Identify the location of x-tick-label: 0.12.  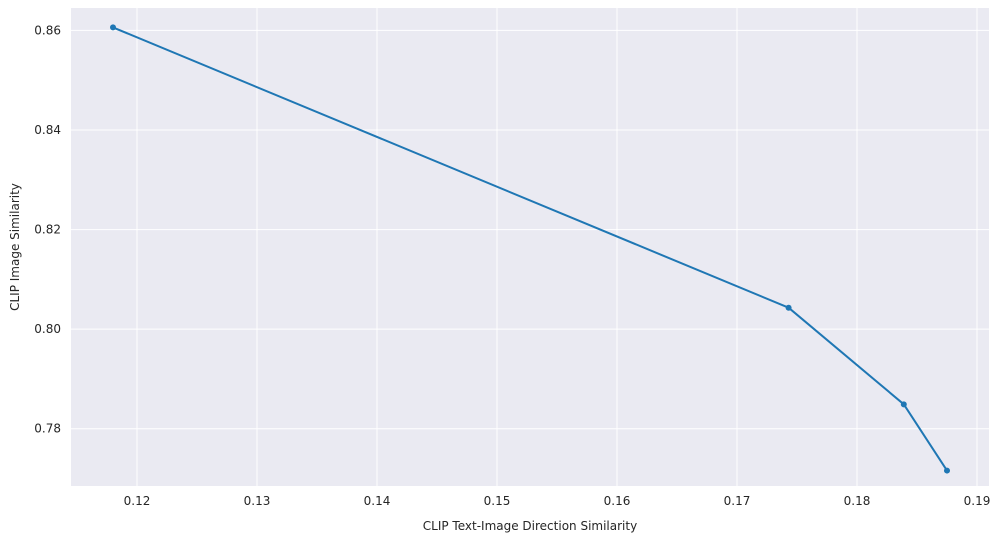
(137, 501).